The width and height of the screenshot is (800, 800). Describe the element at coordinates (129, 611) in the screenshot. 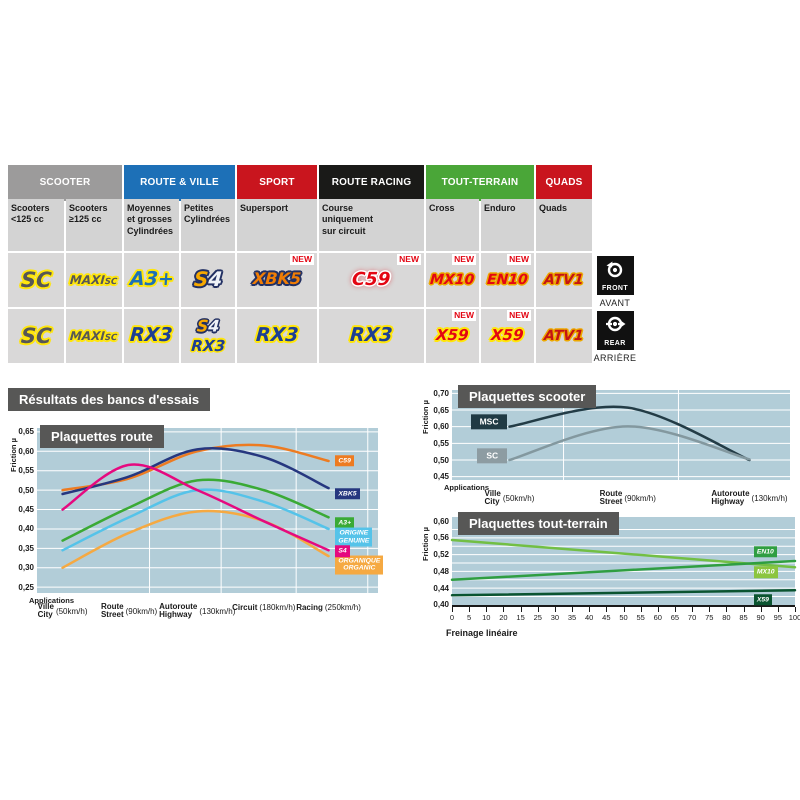

I see `x-category-route: Route Street (90km/h)` at that location.